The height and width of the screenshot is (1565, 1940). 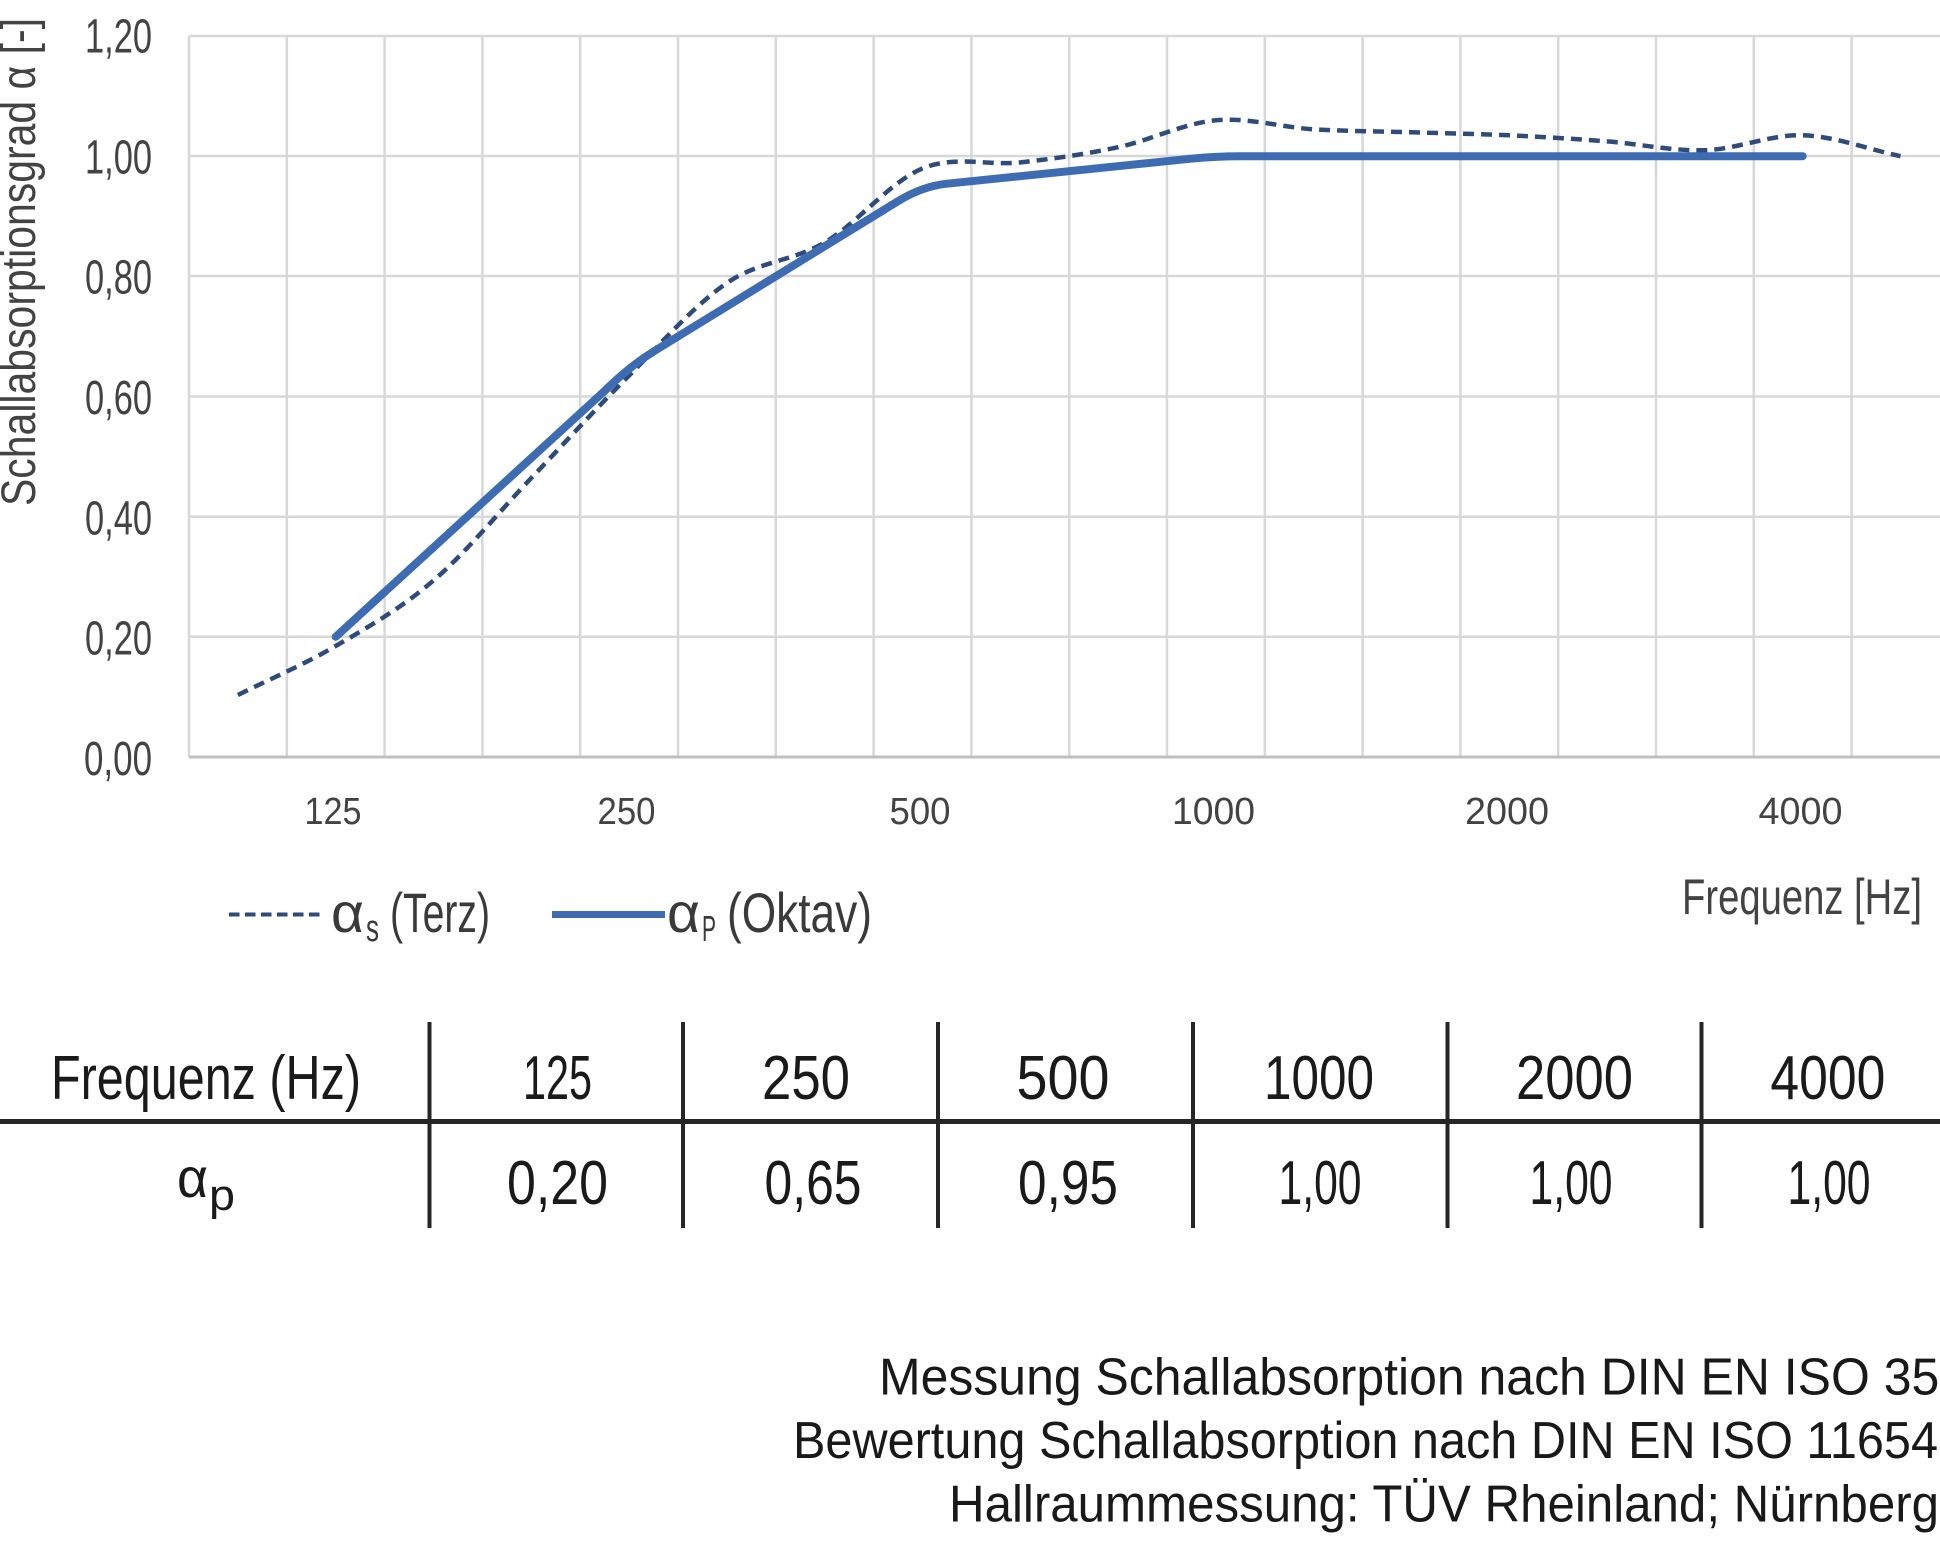 What do you see at coordinates (813, 1183) in the screenshot?
I see `svg-text: 0,65` at bounding box center [813, 1183].